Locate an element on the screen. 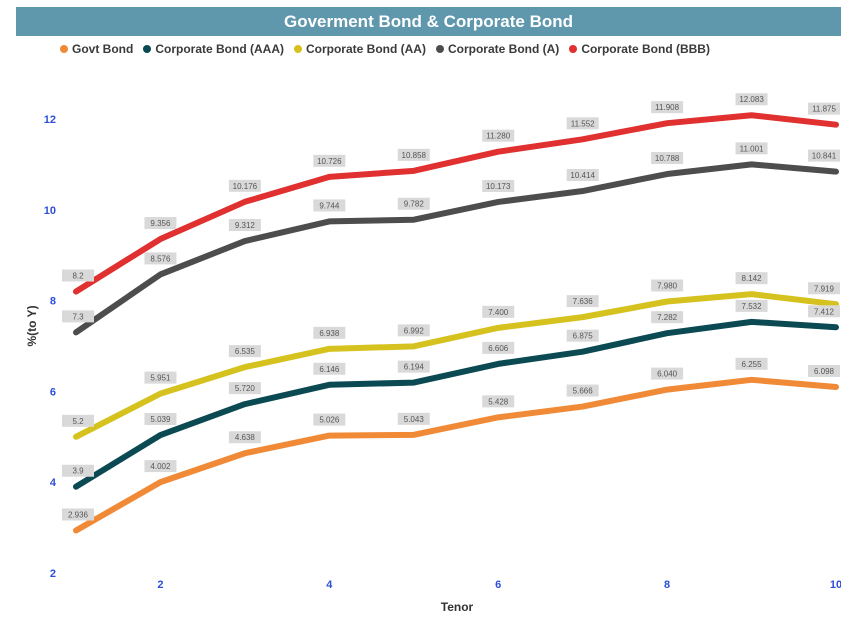 The image size is (841, 619). data-label: 5.043 is located at coordinates (414, 419).